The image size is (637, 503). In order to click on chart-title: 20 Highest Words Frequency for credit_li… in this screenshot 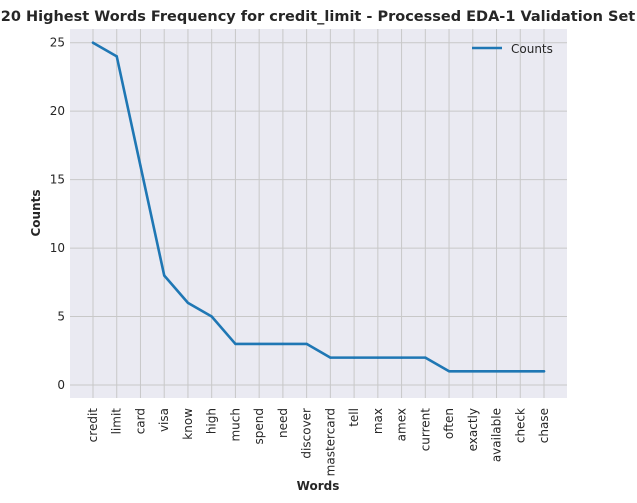, I will do `click(318, 17)`.